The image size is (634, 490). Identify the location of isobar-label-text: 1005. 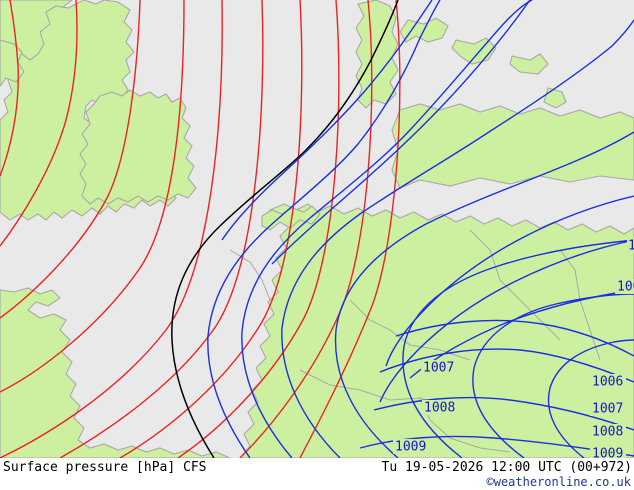
(625, 287).